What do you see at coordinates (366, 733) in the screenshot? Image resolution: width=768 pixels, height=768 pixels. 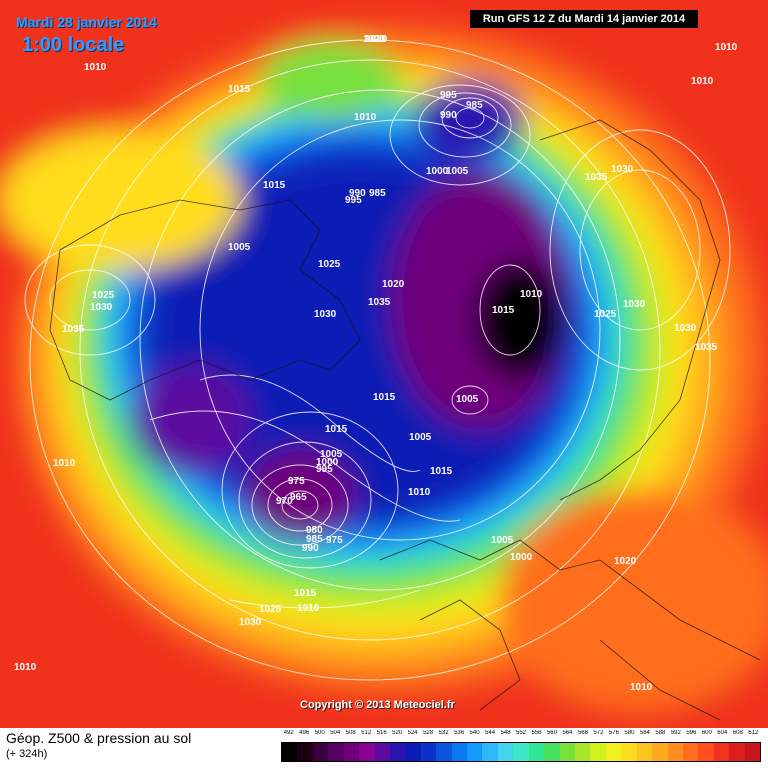 I see `legend-label: 512` at bounding box center [366, 733].